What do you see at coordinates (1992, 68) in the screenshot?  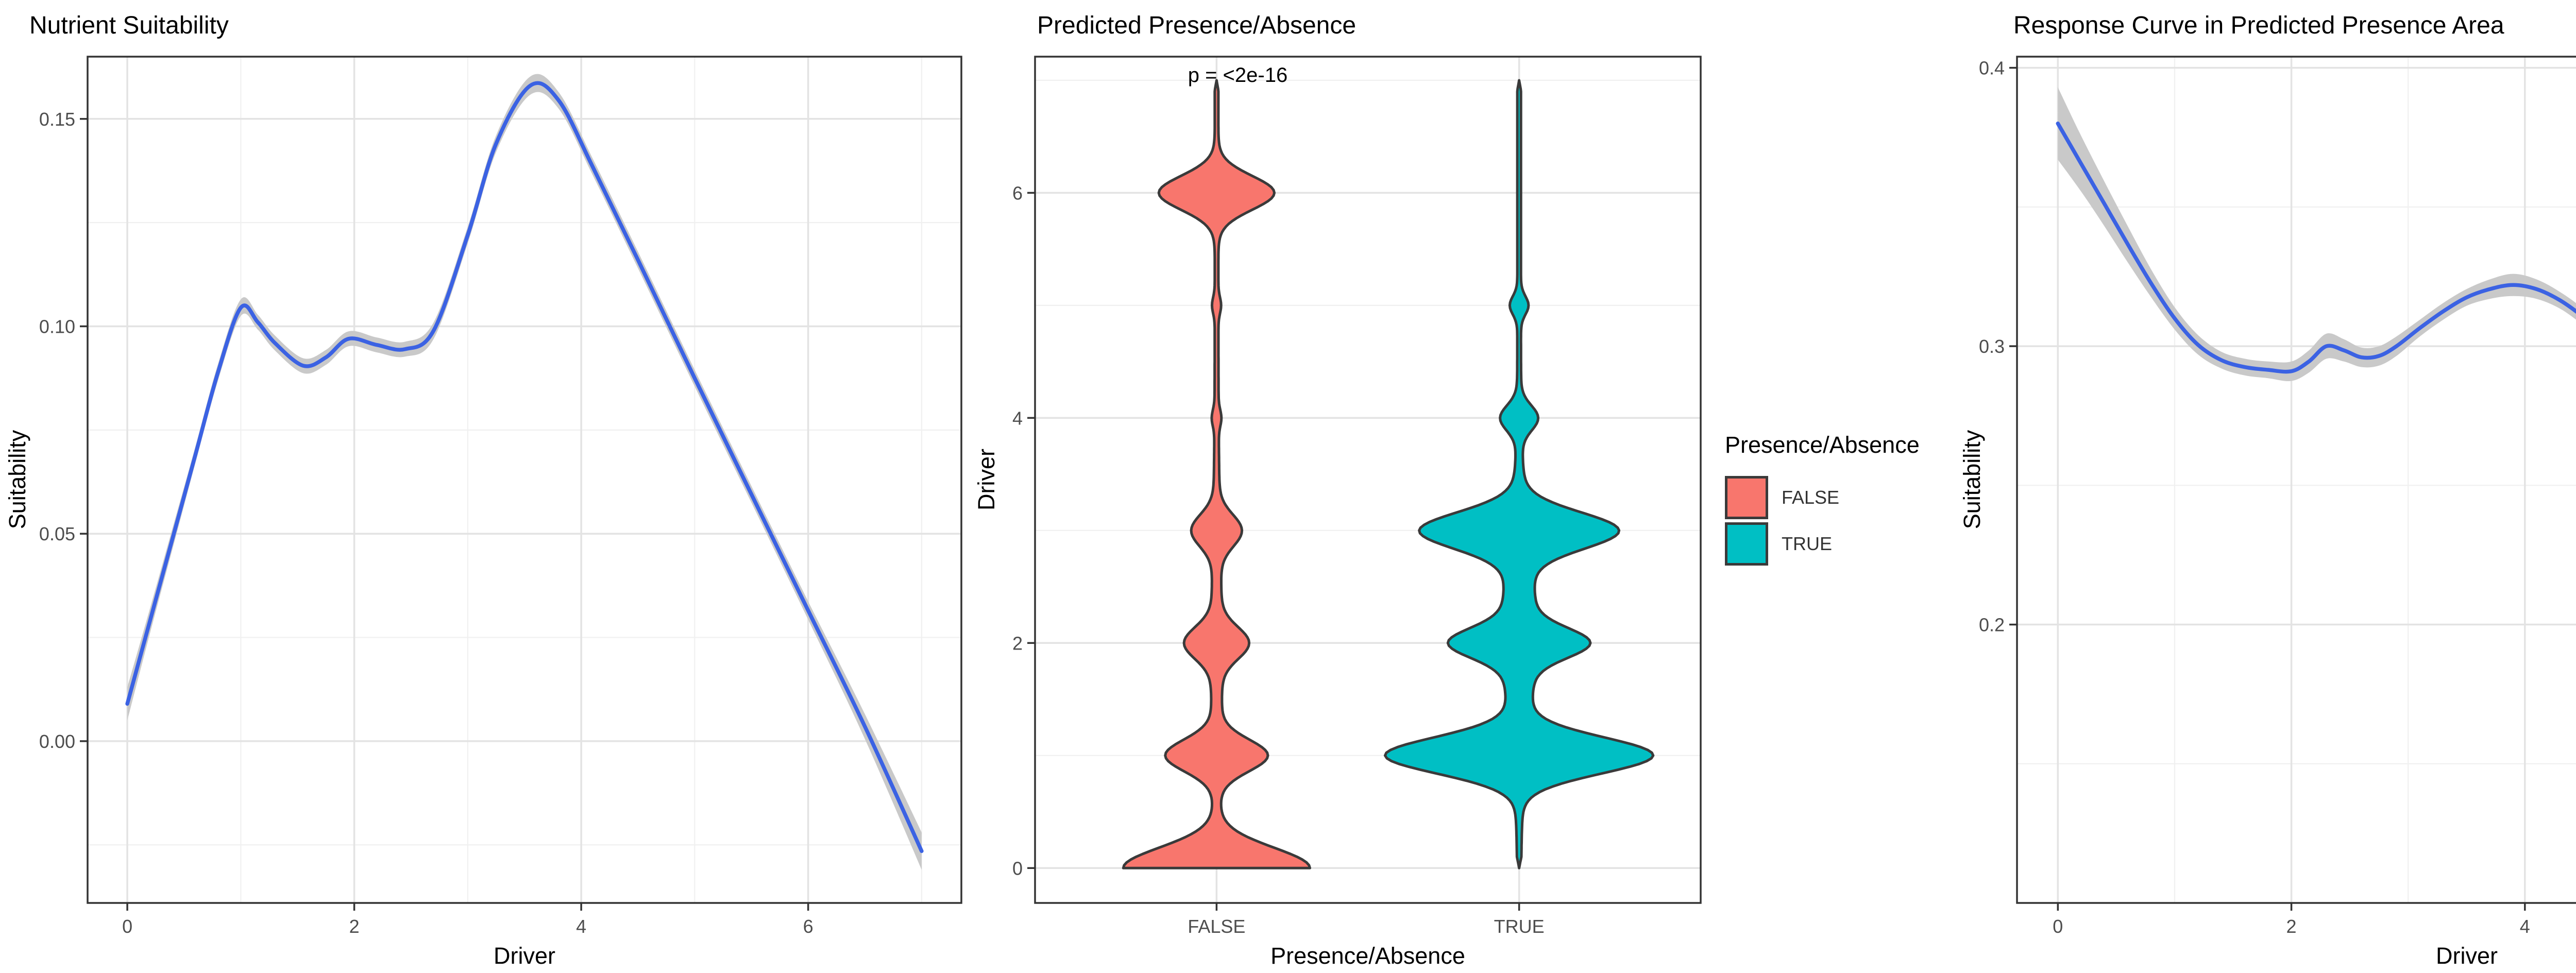 I see `y-tick-label: 0.4` at bounding box center [1992, 68].